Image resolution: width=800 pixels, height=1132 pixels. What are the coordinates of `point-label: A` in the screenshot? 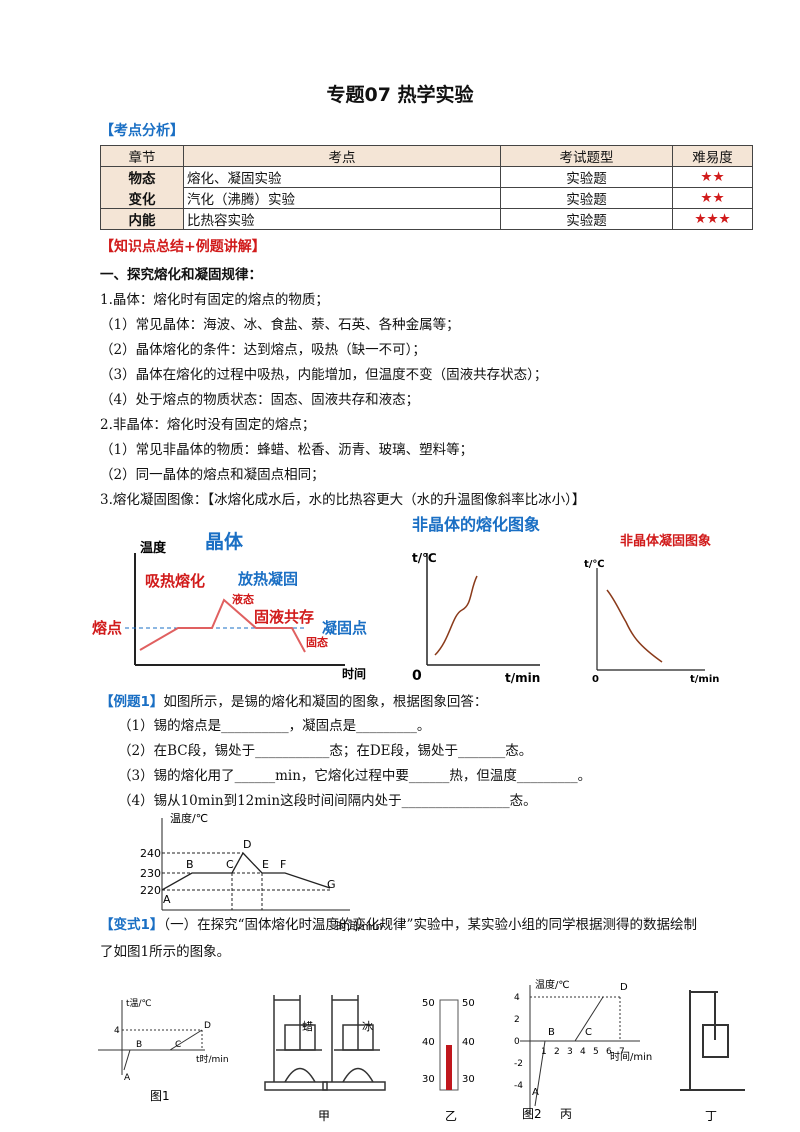 It's located at (167, 899).